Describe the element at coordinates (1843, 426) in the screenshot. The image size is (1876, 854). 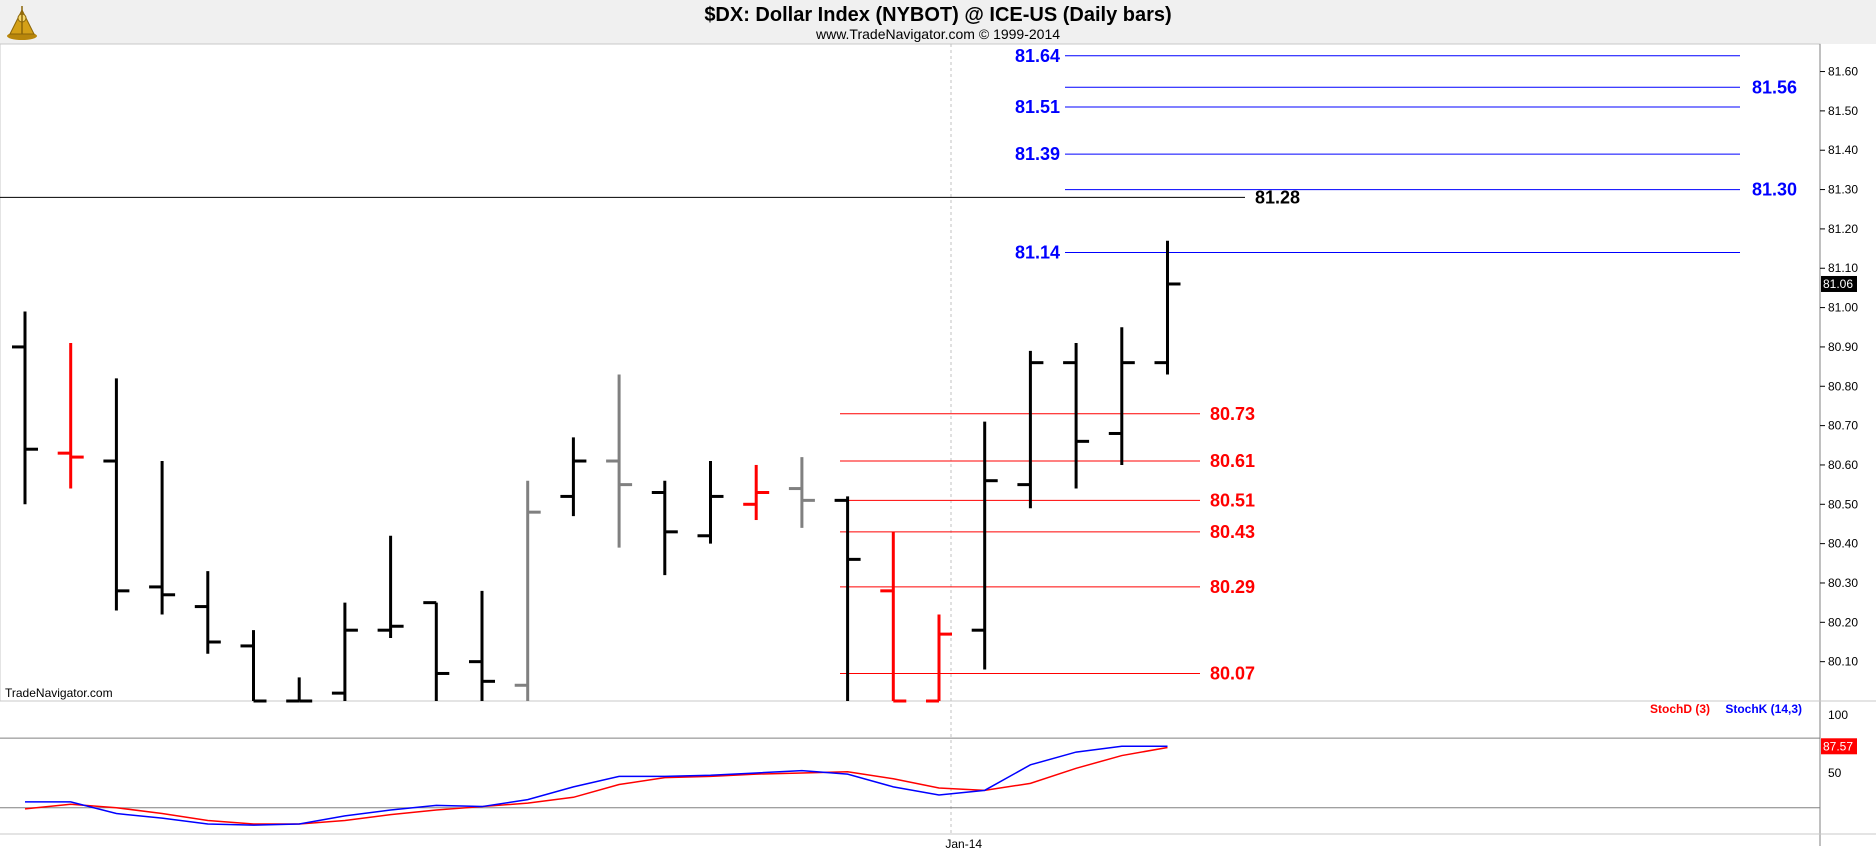
I see `price-tick-label: 80.70` at that location.